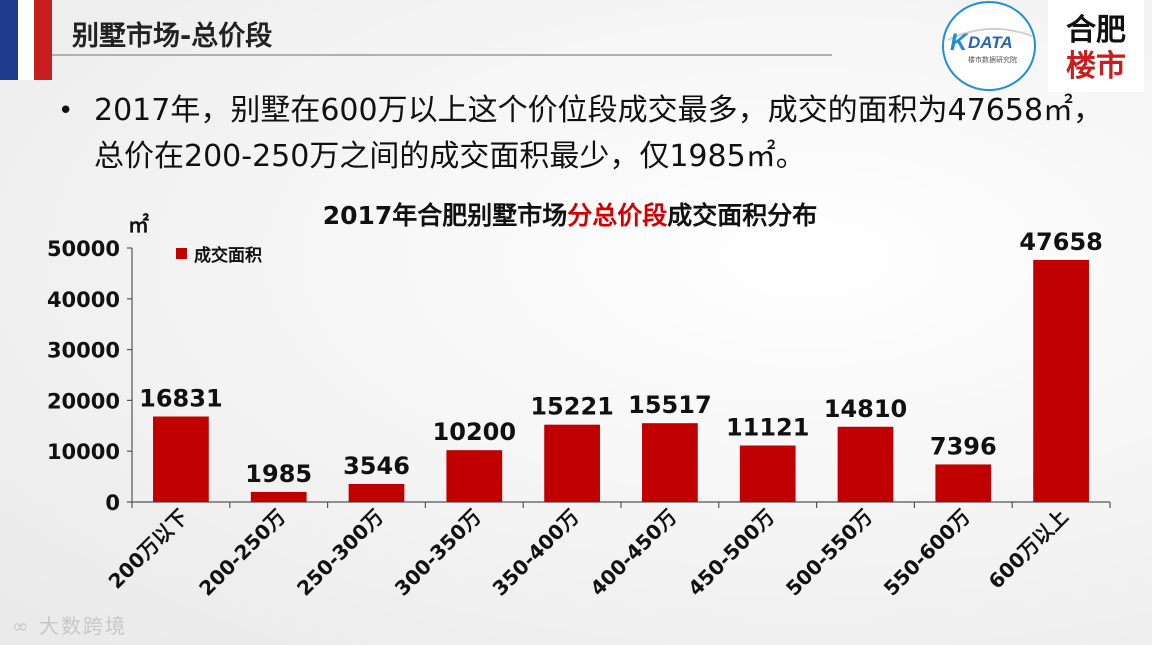  What do you see at coordinates (992, 59) in the screenshot?
I see `kdata-logo-subtext: 楼市数据研究院` at bounding box center [992, 59].